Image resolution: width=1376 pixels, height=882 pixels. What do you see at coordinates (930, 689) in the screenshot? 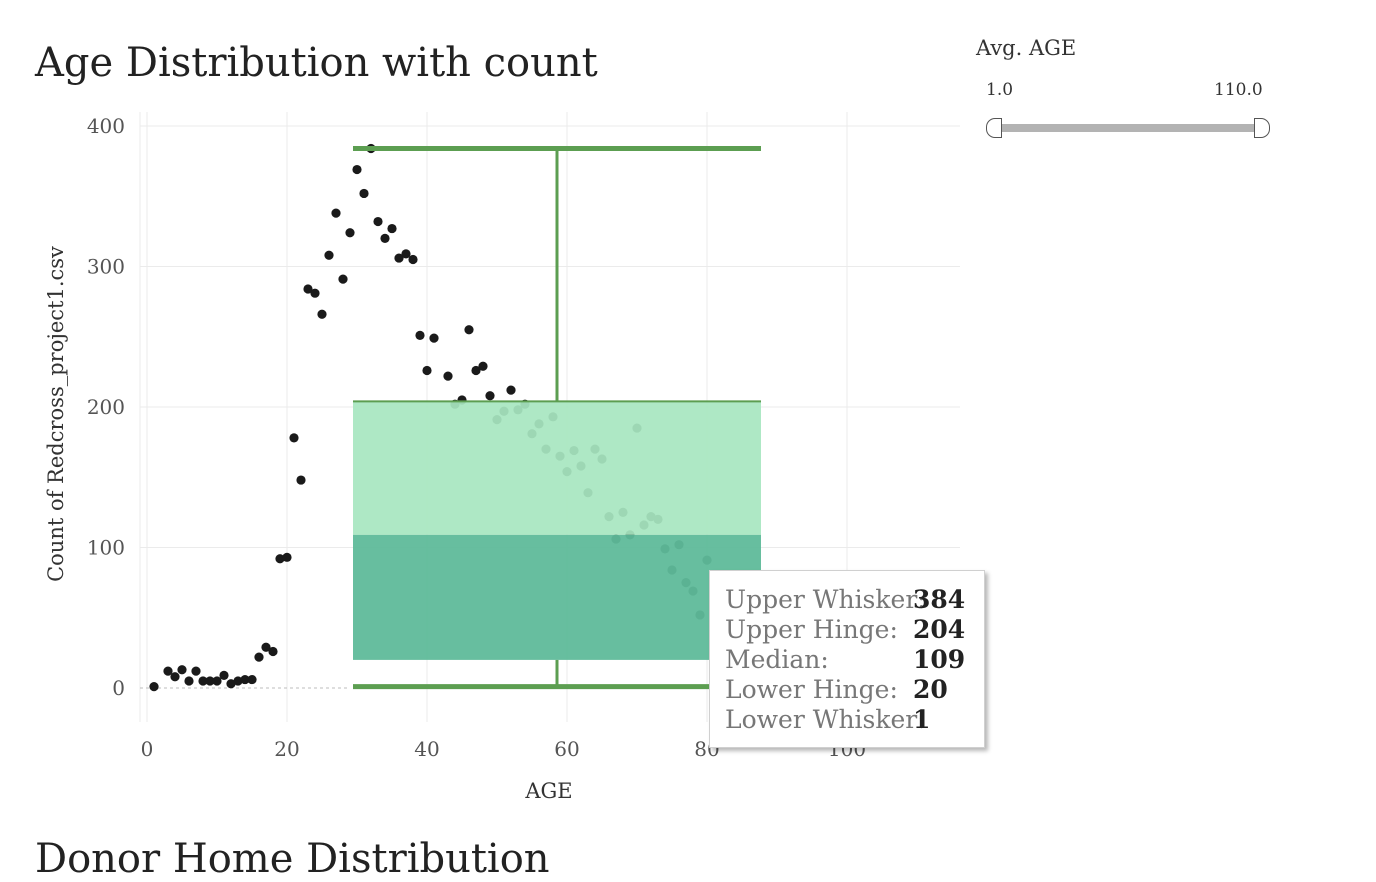
I see `tooltip-value: 20` at bounding box center [930, 689].